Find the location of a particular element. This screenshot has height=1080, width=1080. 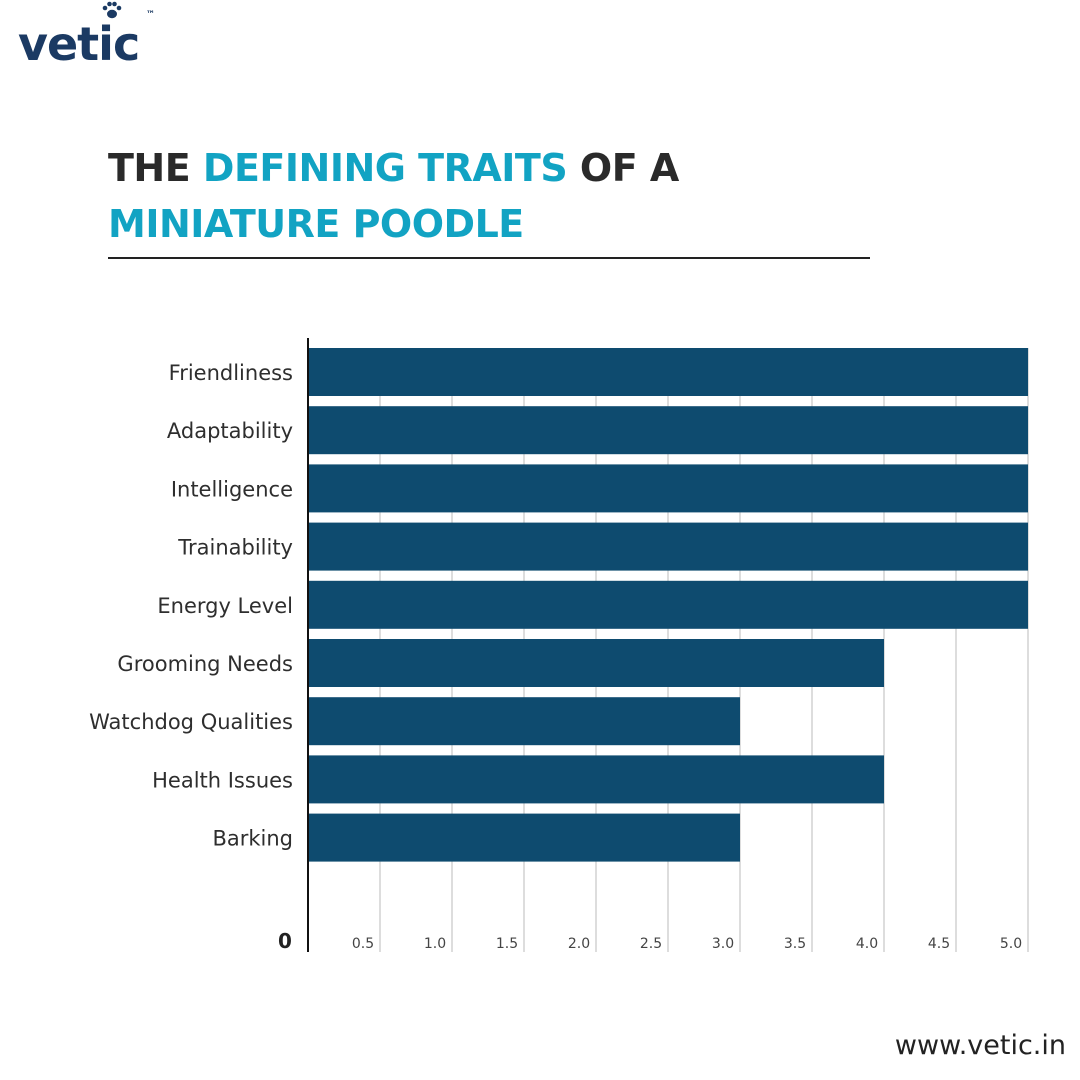

title-part-3: OF A is located at coordinates (623, 168).